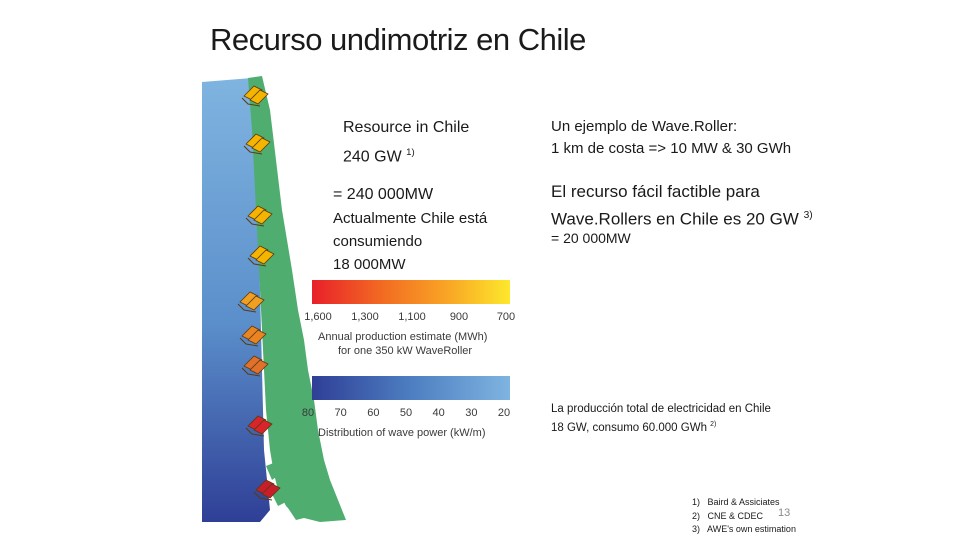 The width and height of the screenshot is (960, 540). What do you see at coordinates (411, 388) in the screenshot?
I see `wave-power-color-bar` at bounding box center [411, 388].